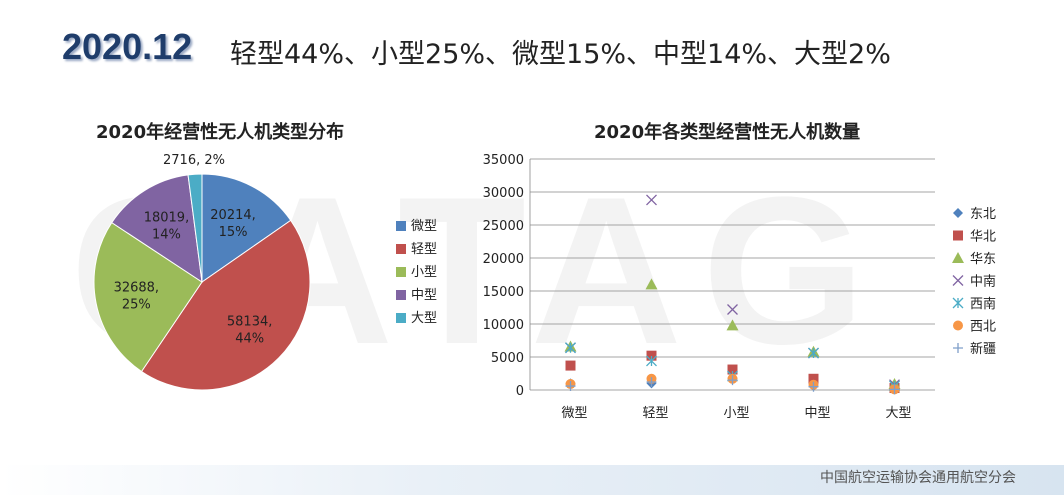  What do you see at coordinates (233, 232) in the screenshot?
I see `pie-data-label: 15%` at bounding box center [233, 232].